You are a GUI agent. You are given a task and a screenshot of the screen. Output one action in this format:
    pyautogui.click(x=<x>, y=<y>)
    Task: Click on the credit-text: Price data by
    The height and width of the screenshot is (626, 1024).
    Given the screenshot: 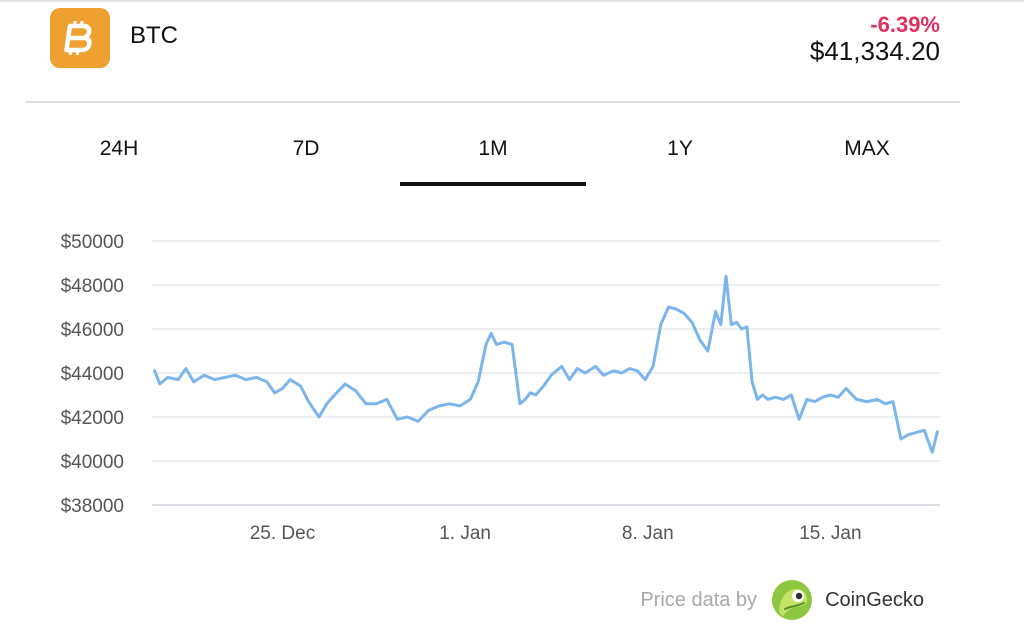 What is the action you would take?
    pyautogui.click(x=699, y=599)
    